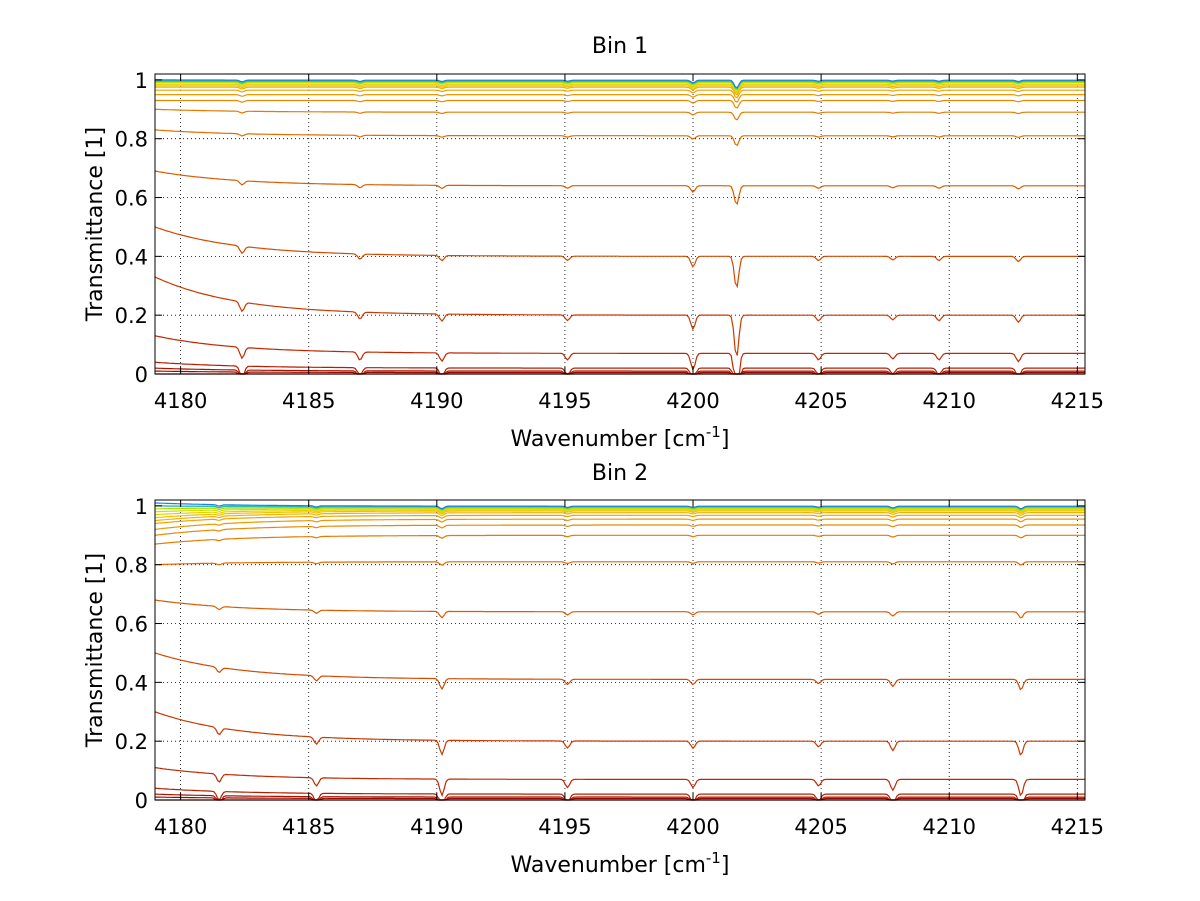  I want to click on chart-title: Bin 1, so click(620, 46).